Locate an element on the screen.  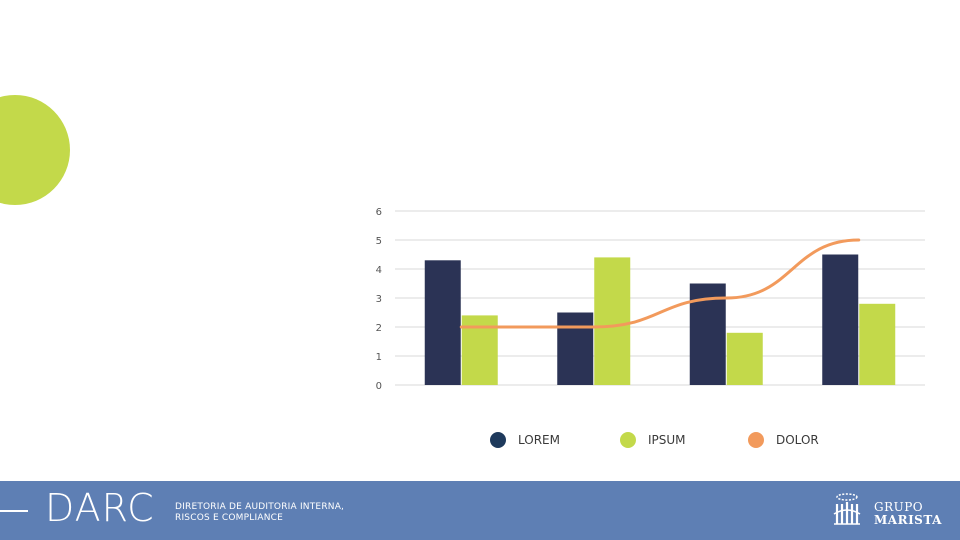
footer-logo-line2: MARISTA is located at coordinates (908, 520).